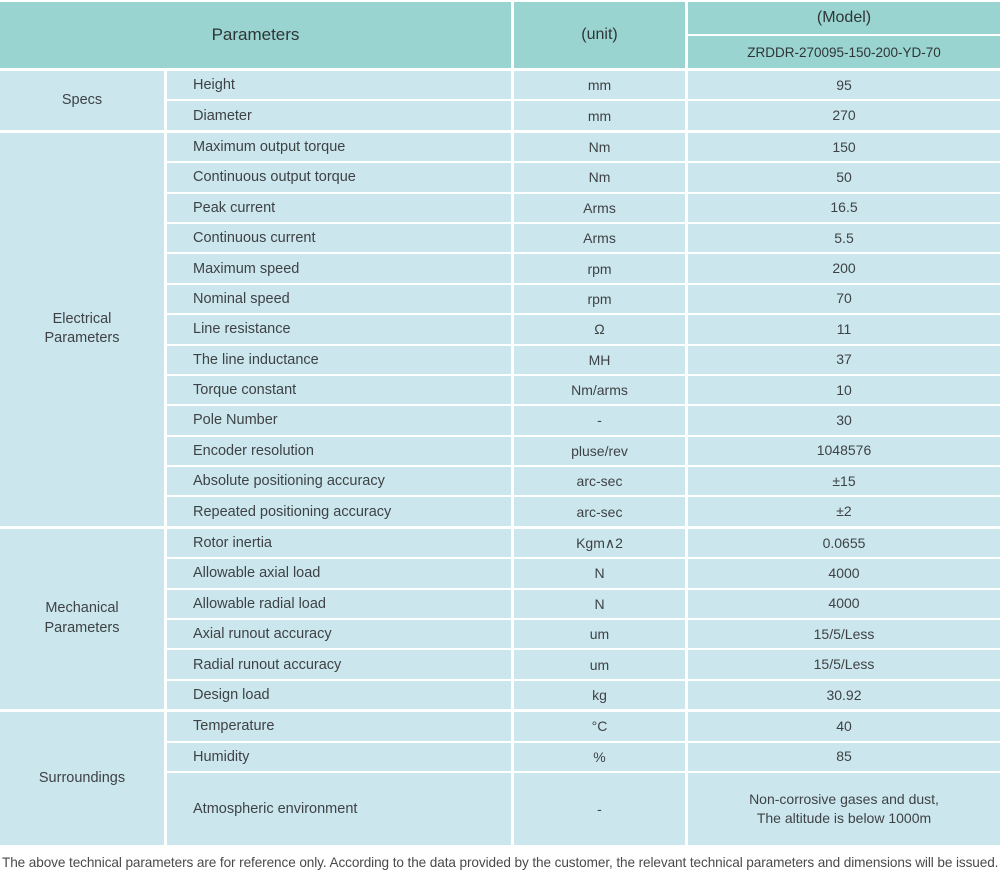 The height and width of the screenshot is (882, 1000). Describe the element at coordinates (844, 18) in the screenshot. I see `model-header: (Model)` at that location.